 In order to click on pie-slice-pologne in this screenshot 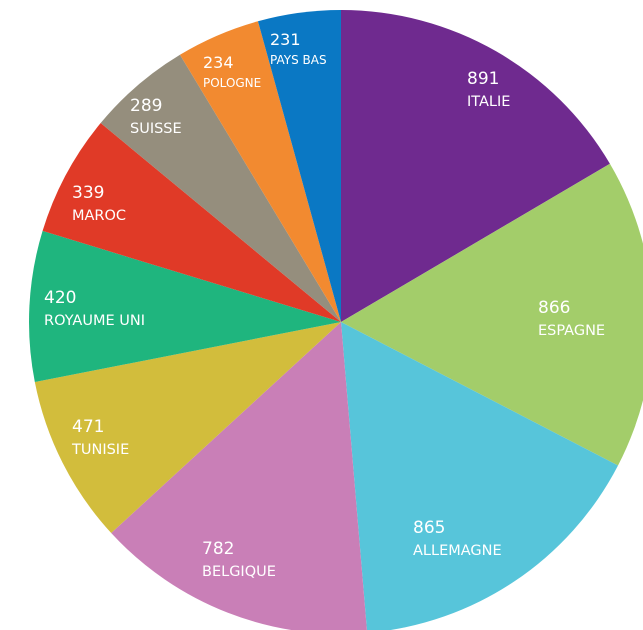, I will do `click(260, 171)`.